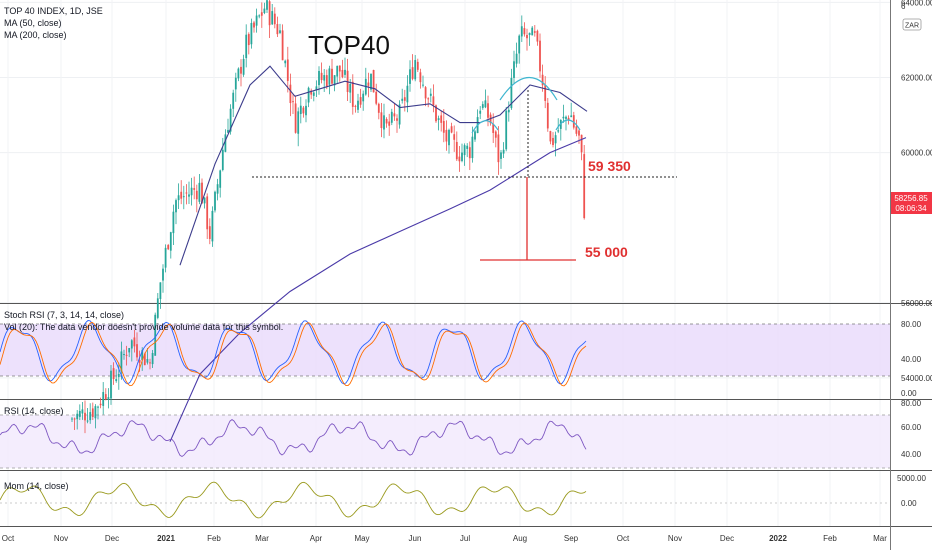 Image resolution: width=932 pixels, height=555 pixels. Describe the element at coordinates (911, 491) in the screenshot. I see `mom-axis: 5000.00 0.00` at that location.